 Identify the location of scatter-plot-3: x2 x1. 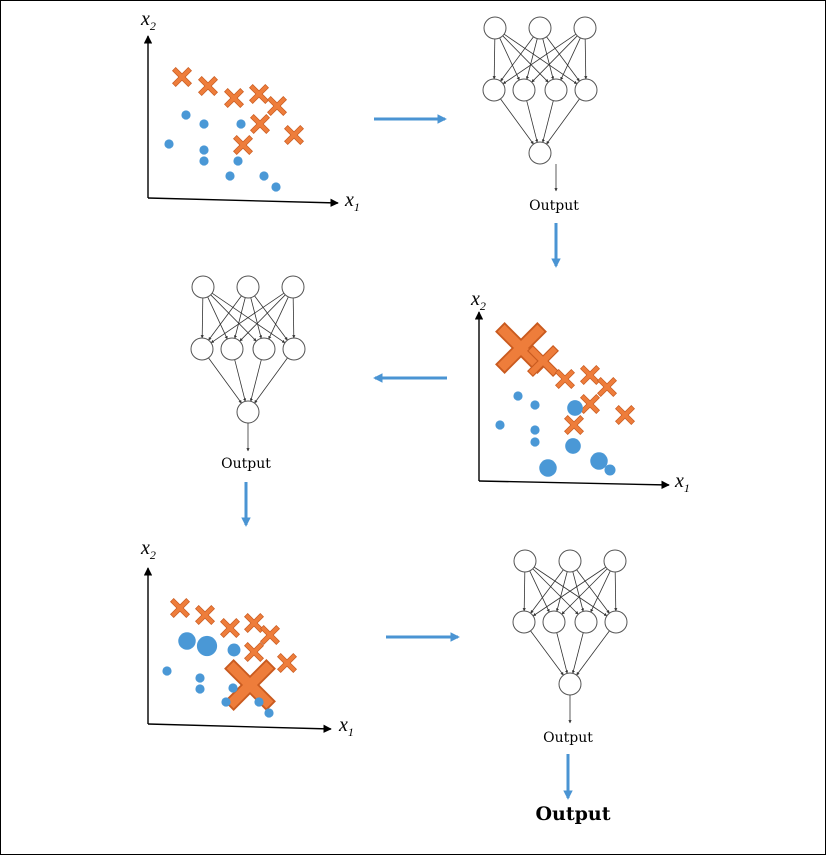
(247, 638).